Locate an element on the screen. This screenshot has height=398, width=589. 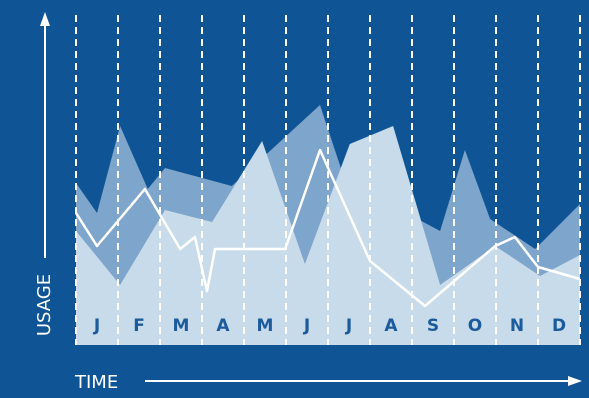
x-axis-label: TIME is located at coordinates (96, 382).